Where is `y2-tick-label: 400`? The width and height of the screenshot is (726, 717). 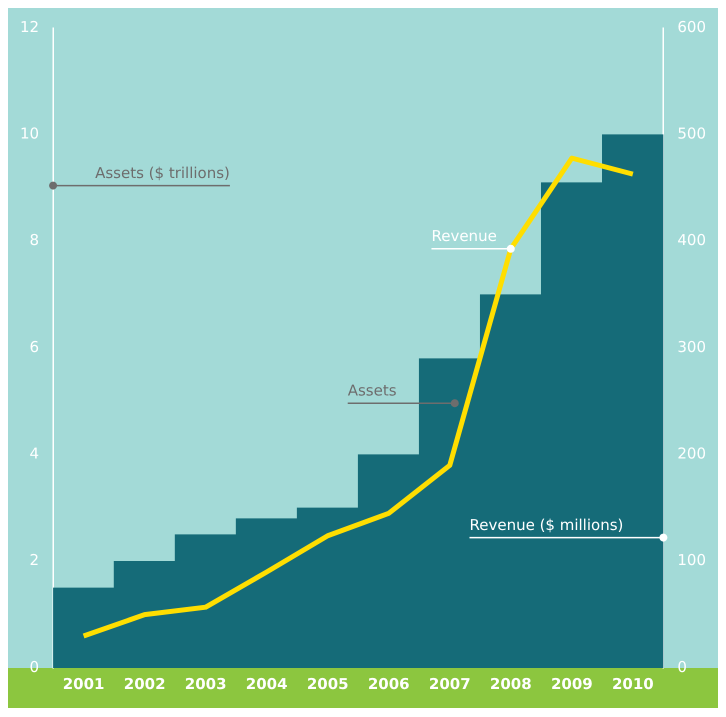 y2-tick-label: 400 is located at coordinates (691, 240).